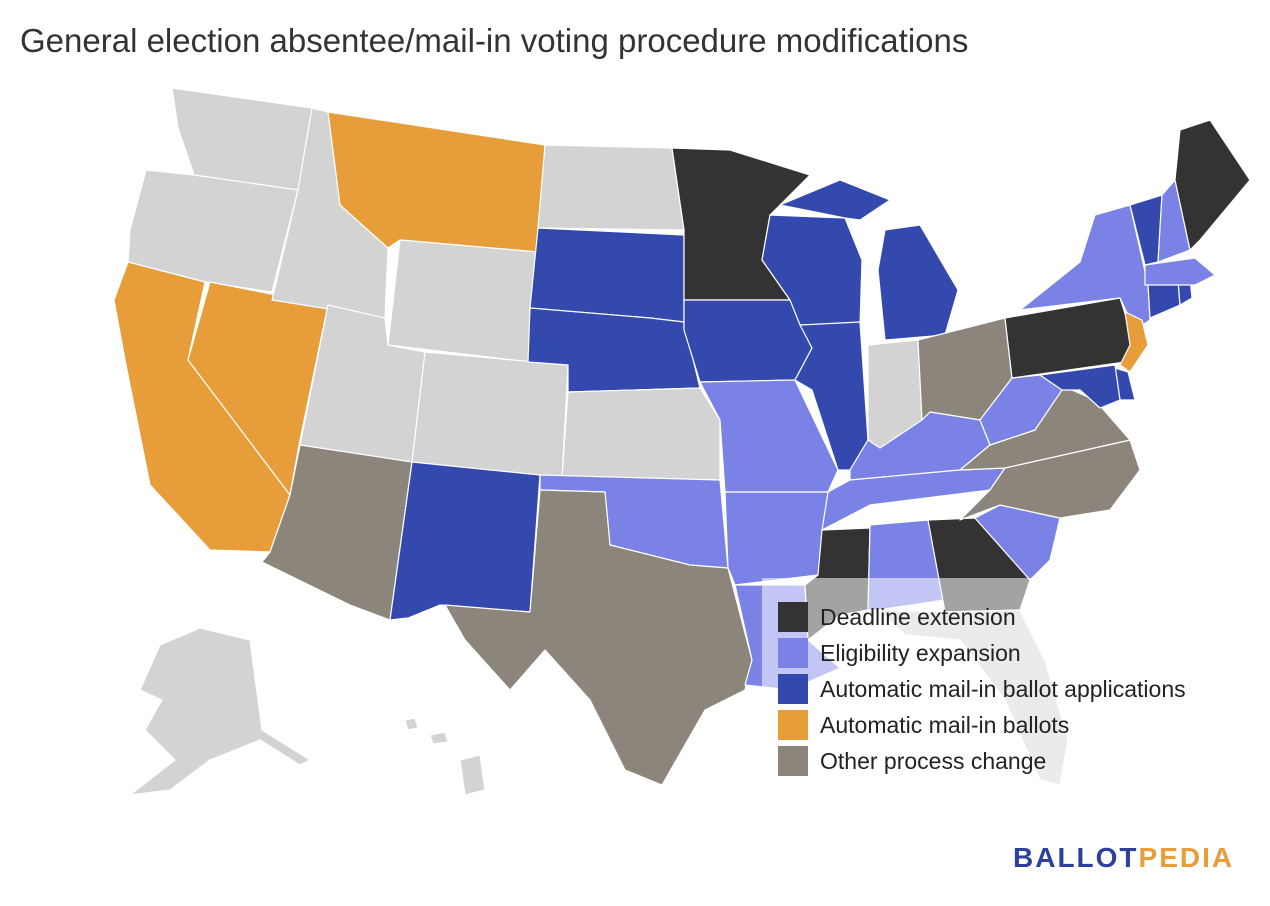 The width and height of the screenshot is (1270, 906). Describe the element at coordinates (598, 637) in the screenshot. I see `state-tx` at that location.